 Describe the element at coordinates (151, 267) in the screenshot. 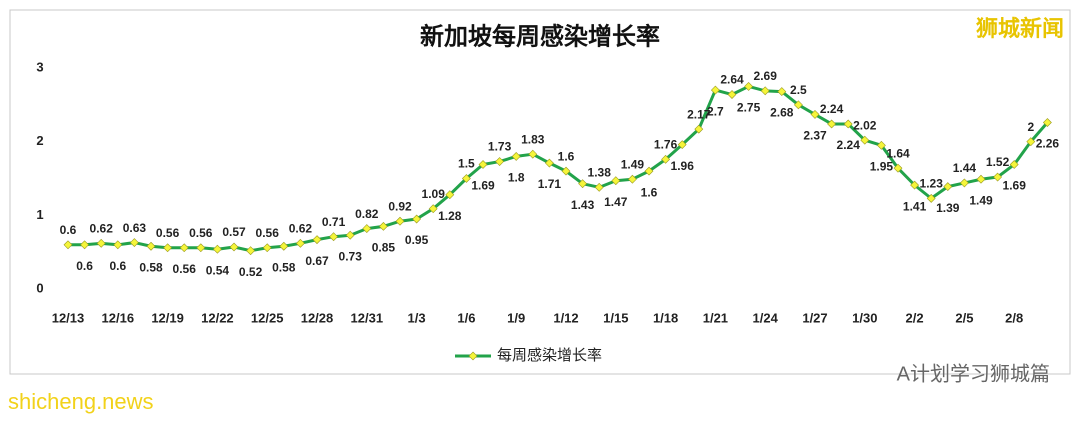

I see `data-label: 0.58` at that location.